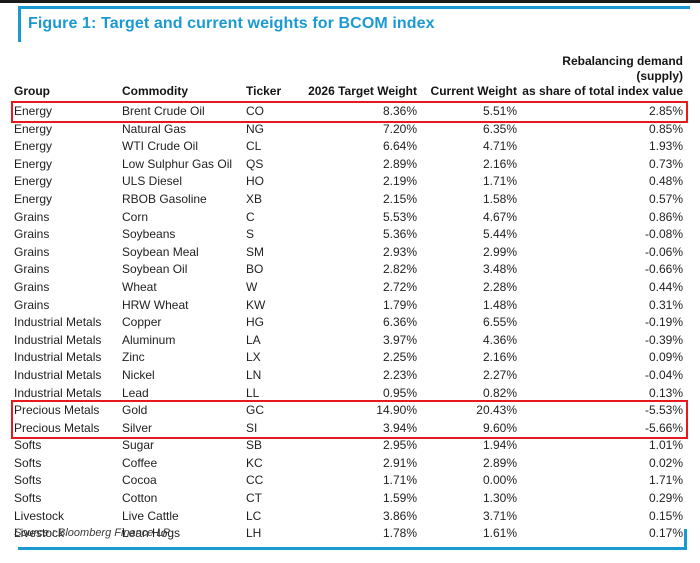  What do you see at coordinates (160, 146) in the screenshot?
I see `cell-commodity: WTI Crude Oil` at bounding box center [160, 146].